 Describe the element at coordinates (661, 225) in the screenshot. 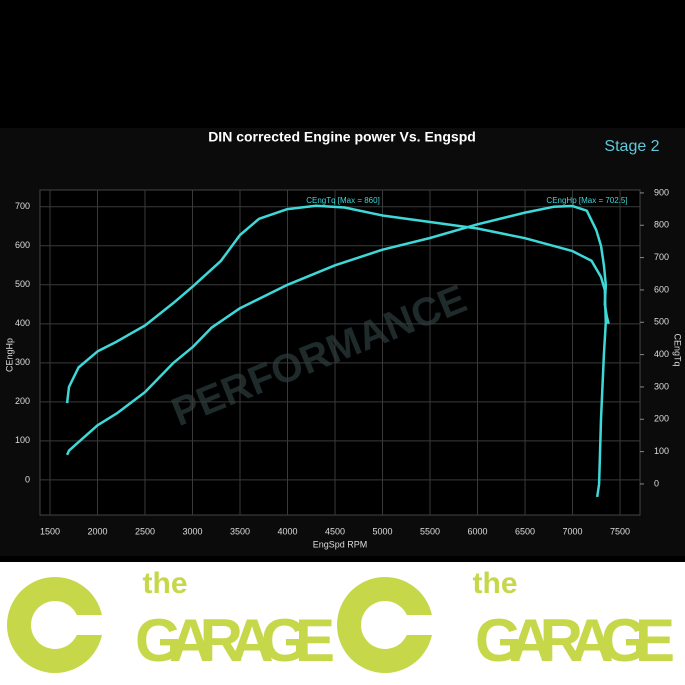

I see `y2-tick-label: 800` at that location.